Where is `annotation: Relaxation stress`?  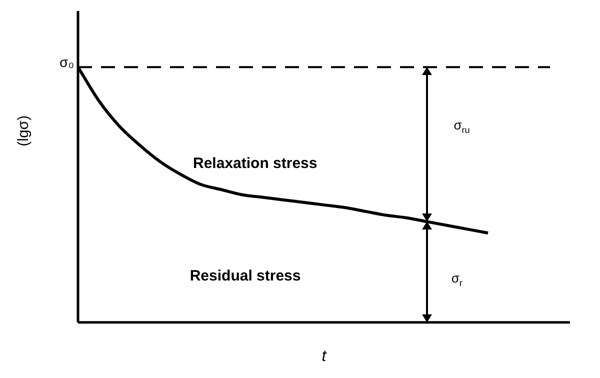
annotation: Relaxation stress is located at coordinates (255, 163).